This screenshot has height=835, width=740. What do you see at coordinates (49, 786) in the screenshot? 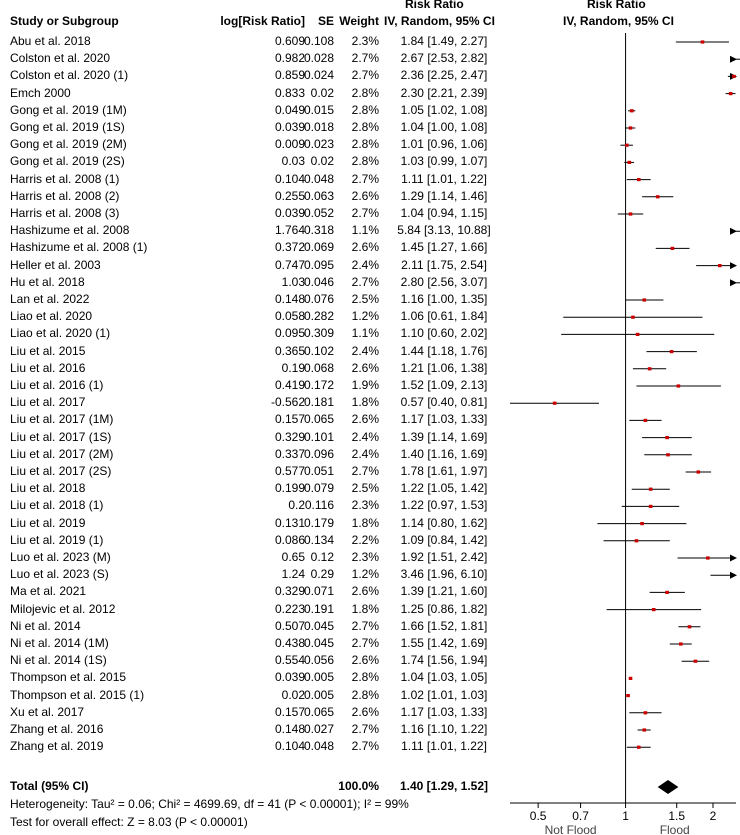
I see `total-label: Total (95% CI)` at bounding box center [49, 786].